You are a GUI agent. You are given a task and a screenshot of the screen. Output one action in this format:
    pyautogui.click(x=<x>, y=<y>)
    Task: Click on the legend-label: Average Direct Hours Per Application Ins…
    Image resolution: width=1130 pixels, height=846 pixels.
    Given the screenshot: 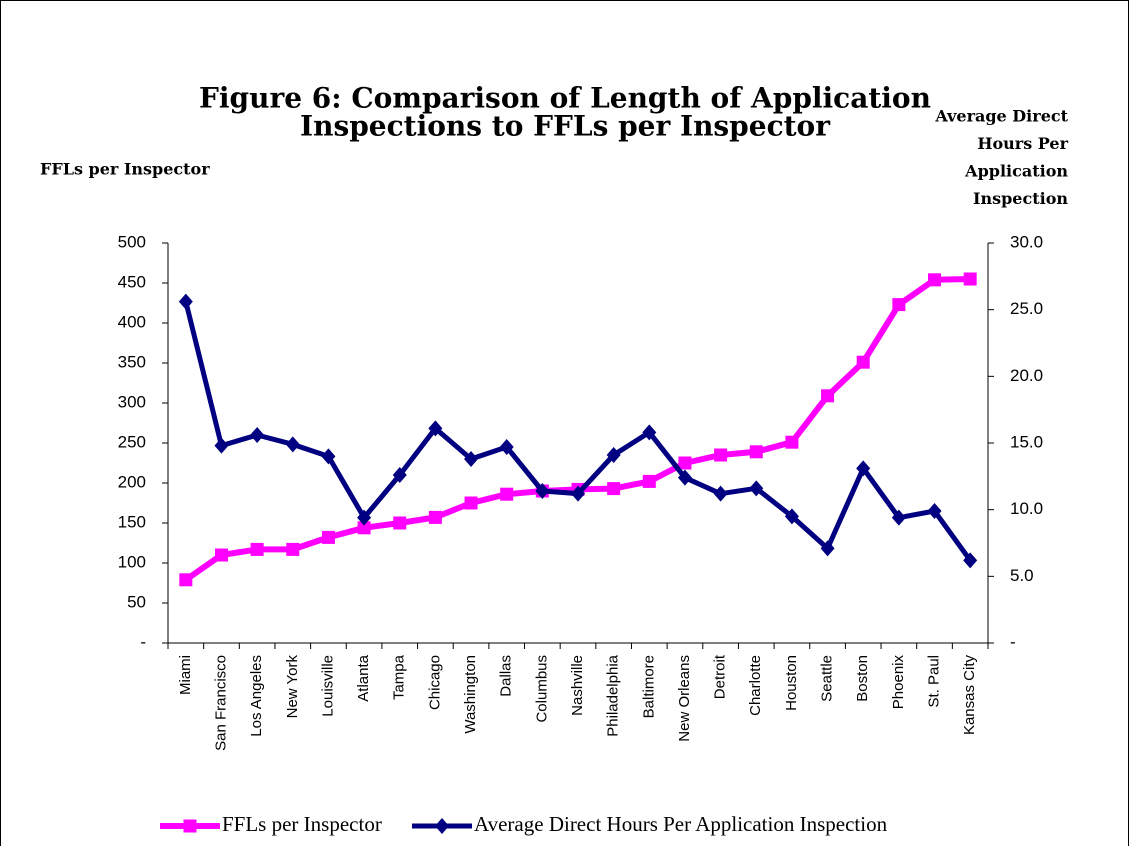 What is the action you would take?
    pyautogui.click(x=681, y=824)
    